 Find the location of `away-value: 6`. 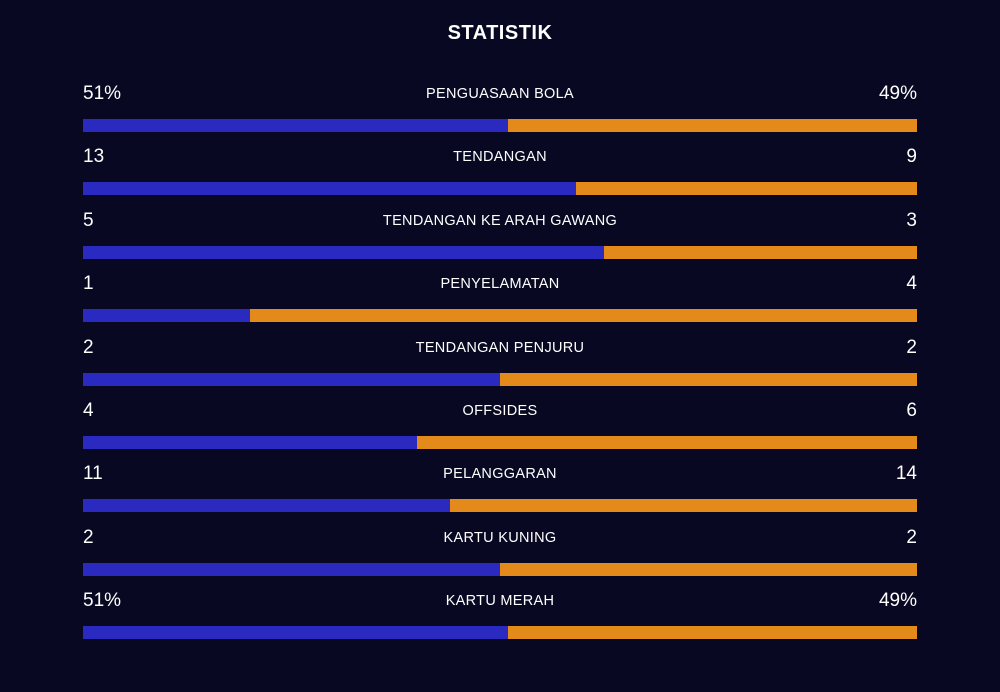

away-value: 6 is located at coordinates (911, 410).